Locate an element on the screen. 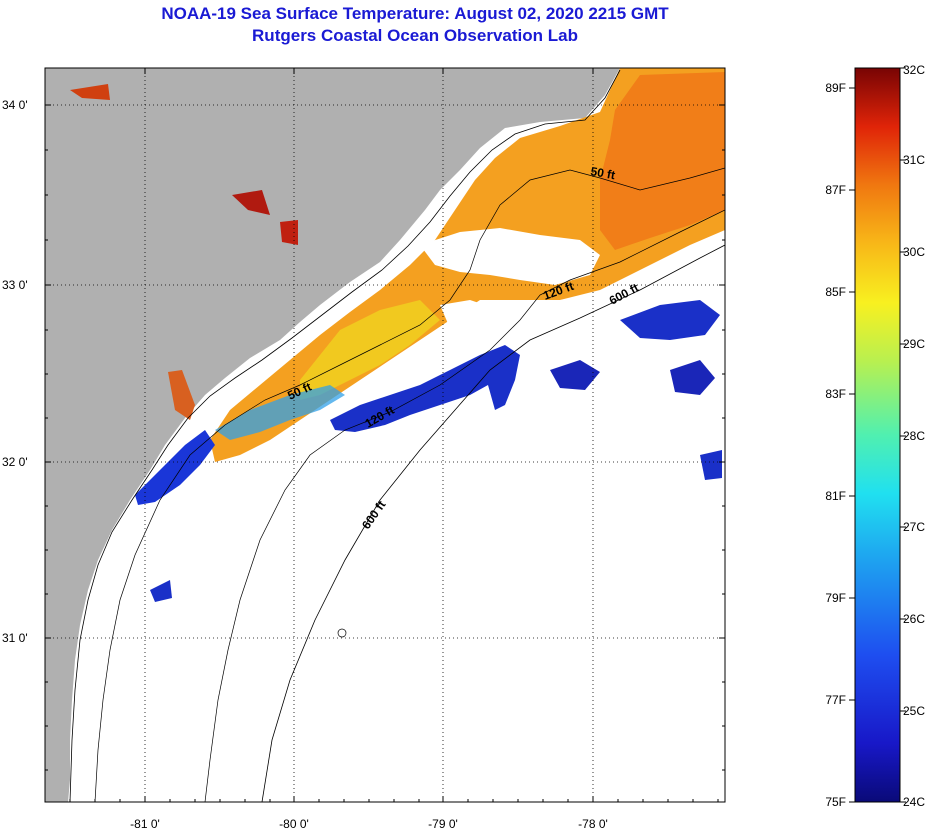 The height and width of the screenshot is (832, 936). colorbar-c-label: 27C is located at coordinates (914, 527).